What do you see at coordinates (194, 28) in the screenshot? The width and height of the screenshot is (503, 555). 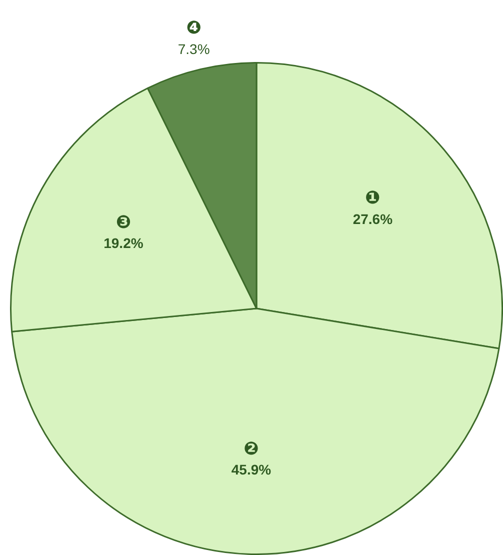 I see `slice-label: ❹` at bounding box center [194, 28].